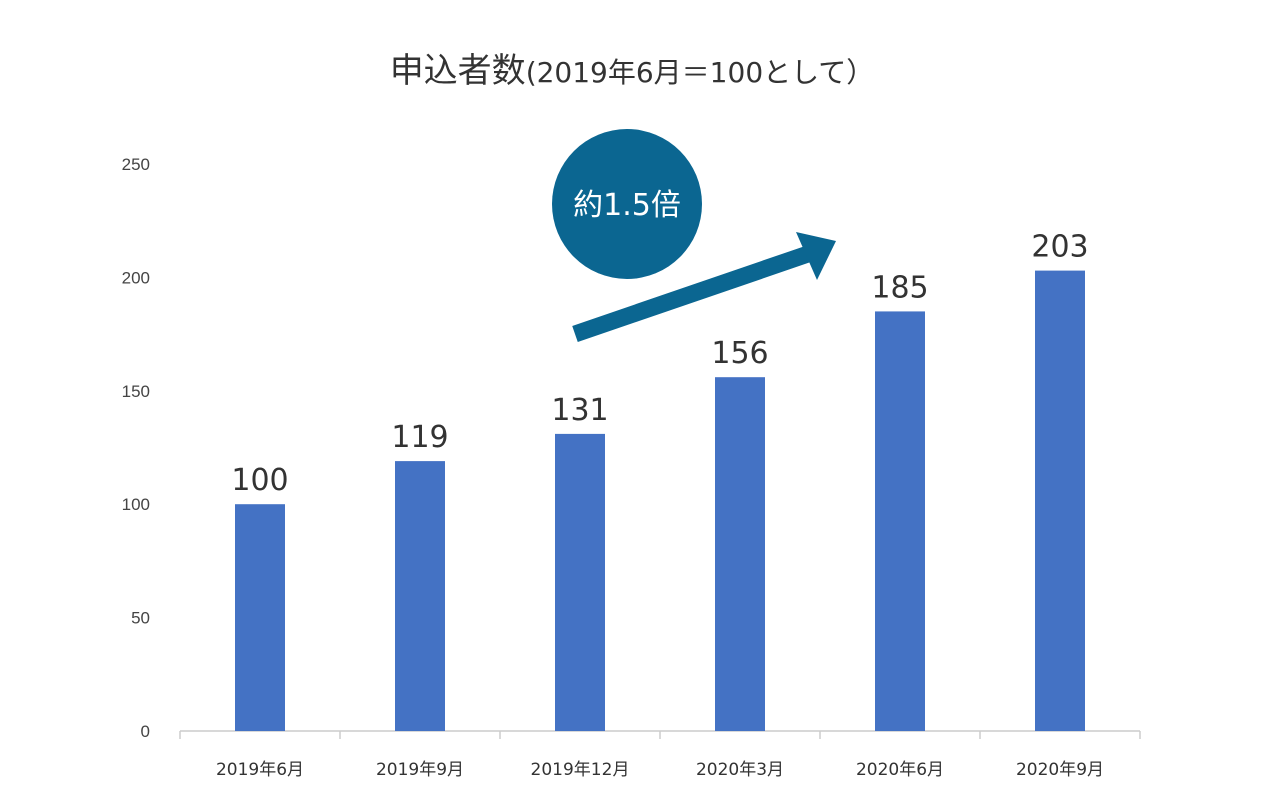  Describe the element at coordinates (899, 287) in the screenshot. I see `data-label: 185` at that location.